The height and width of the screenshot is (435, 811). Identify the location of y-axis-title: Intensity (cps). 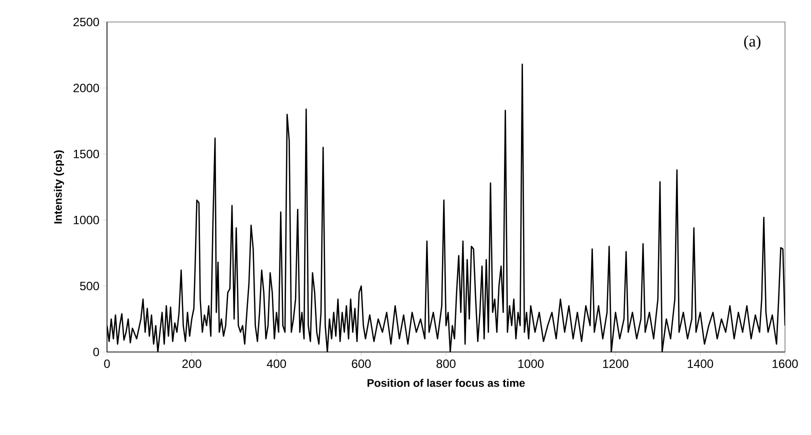
(59, 187).